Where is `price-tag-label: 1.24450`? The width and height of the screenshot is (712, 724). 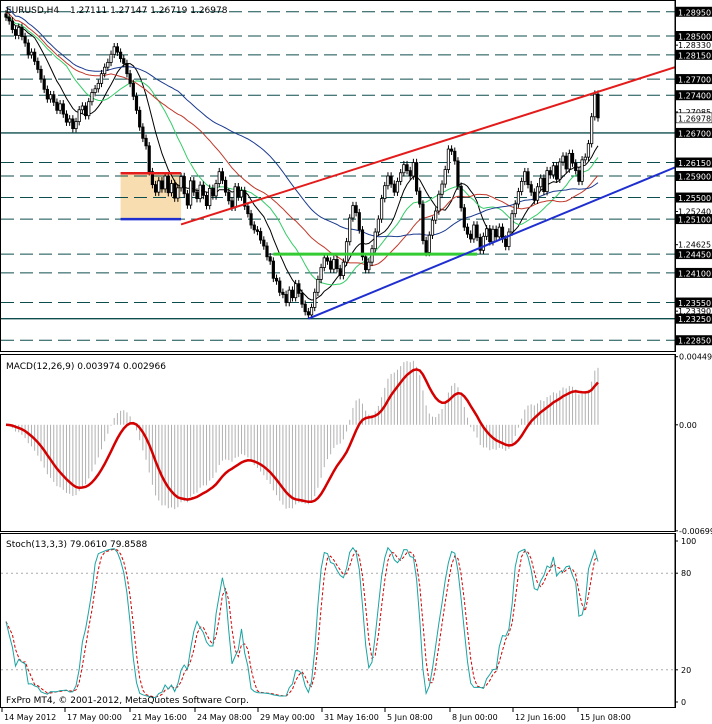 price-tag-label: 1.24450 is located at coordinates (694, 255).